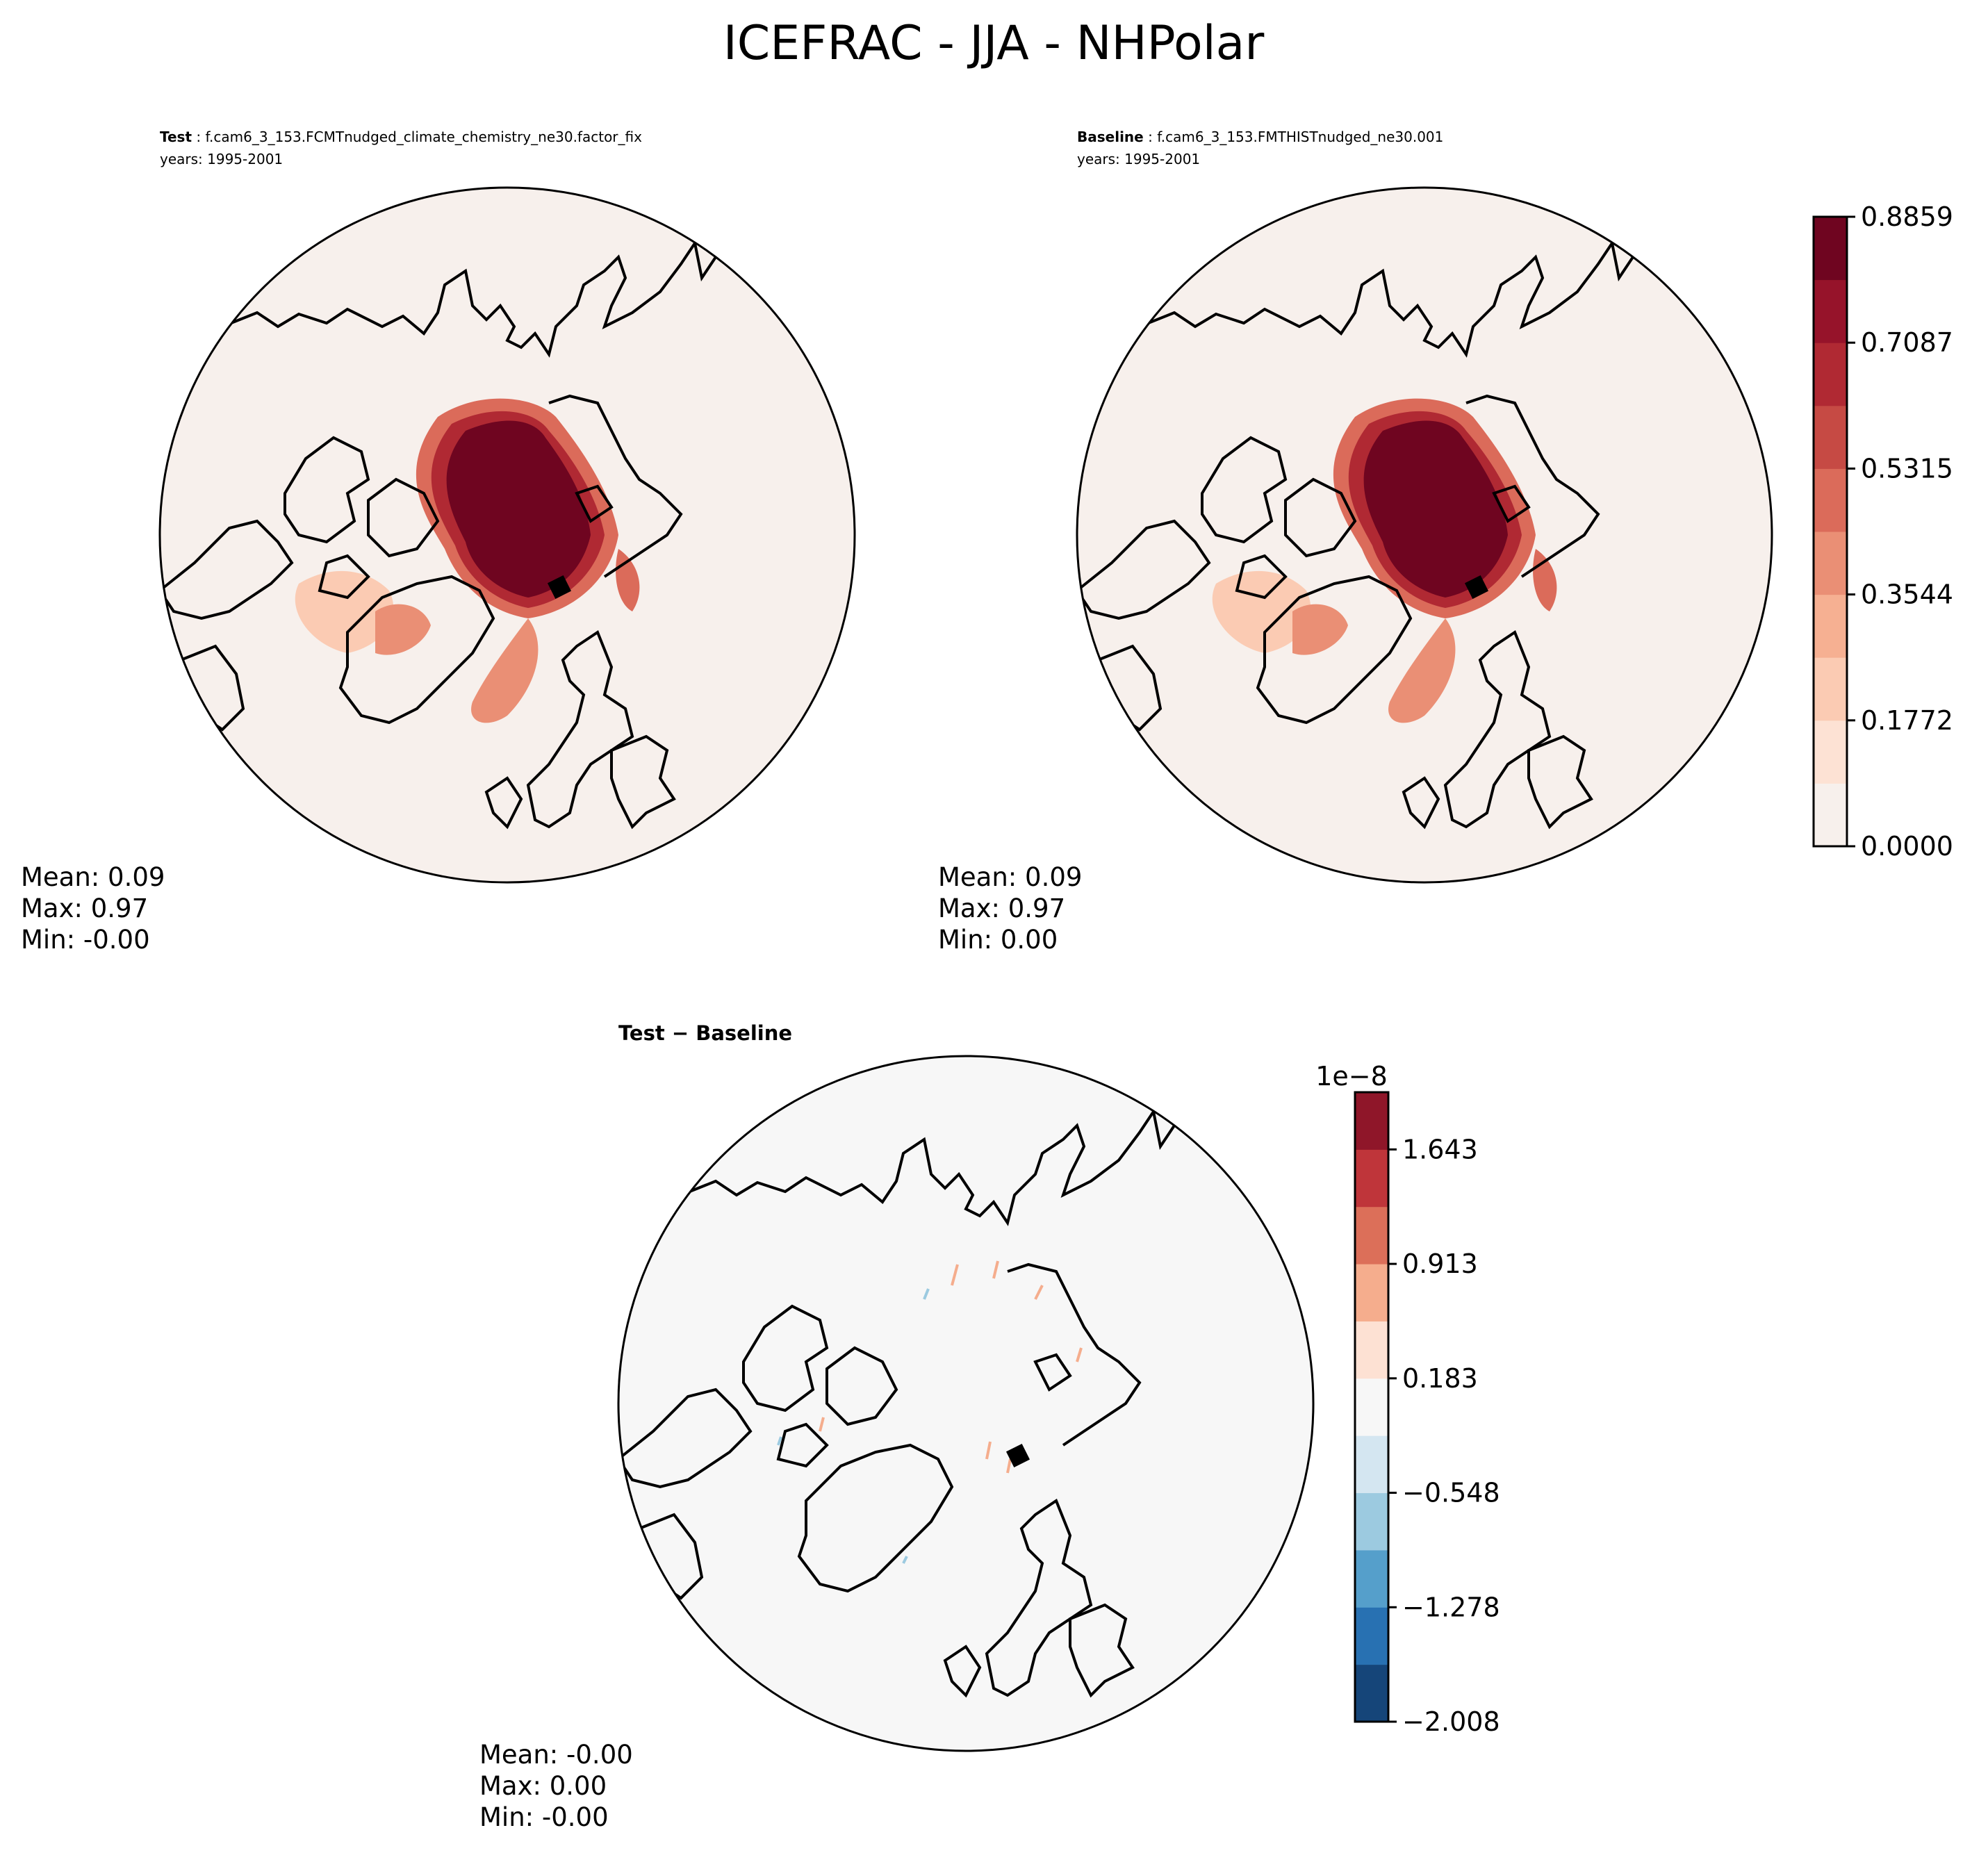 Image resolution: width=1988 pixels, height=1853 pixels. I want to click on diff-colorbar-tick-label: −2.008, so click(1451, 1721).